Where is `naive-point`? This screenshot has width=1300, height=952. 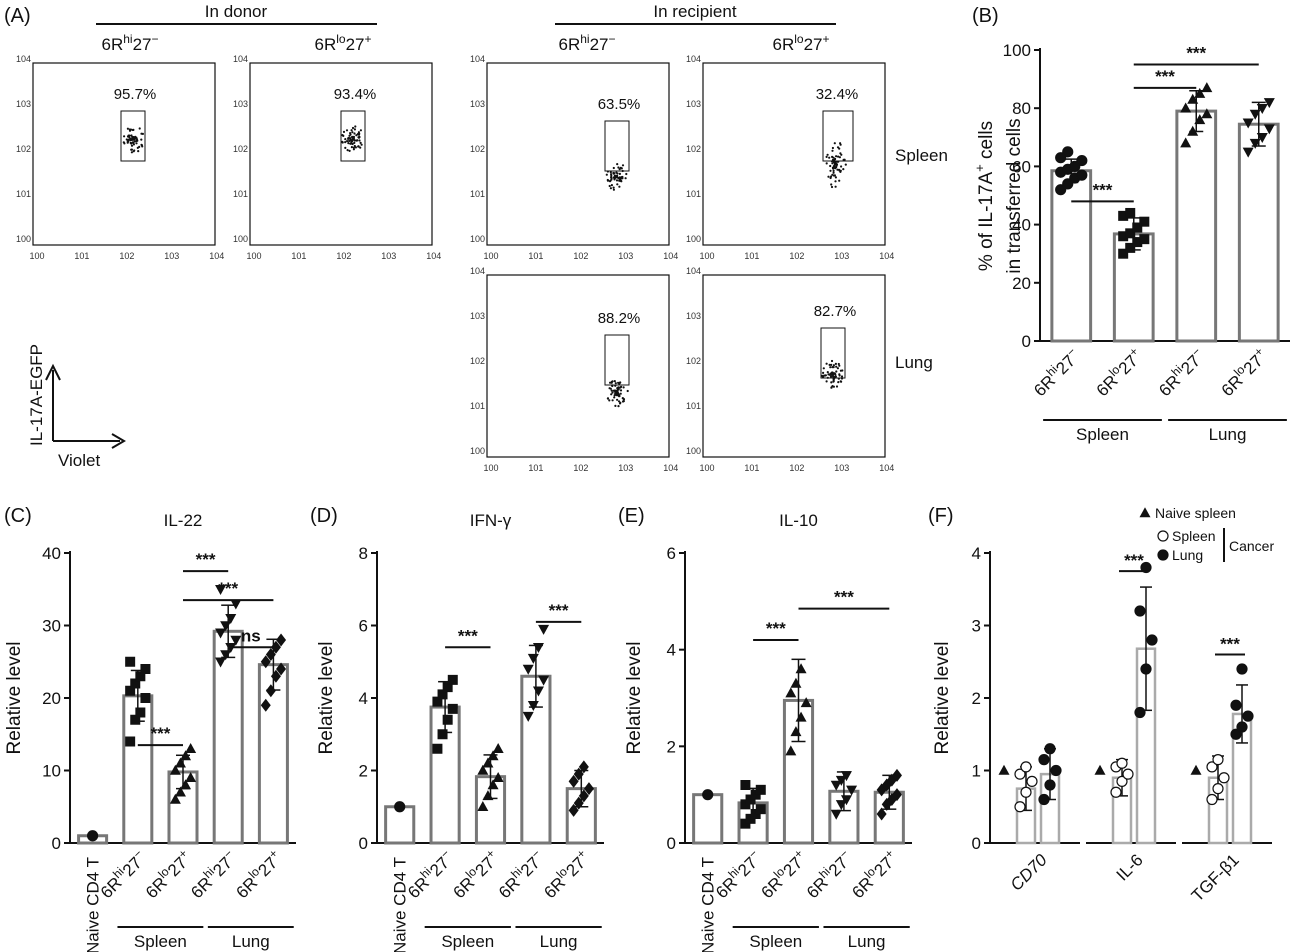 naive-point is located at coordinates (1196, 769).